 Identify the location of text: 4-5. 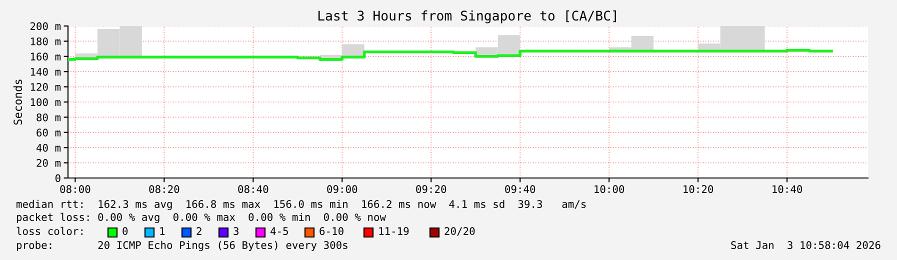
(279, 231).